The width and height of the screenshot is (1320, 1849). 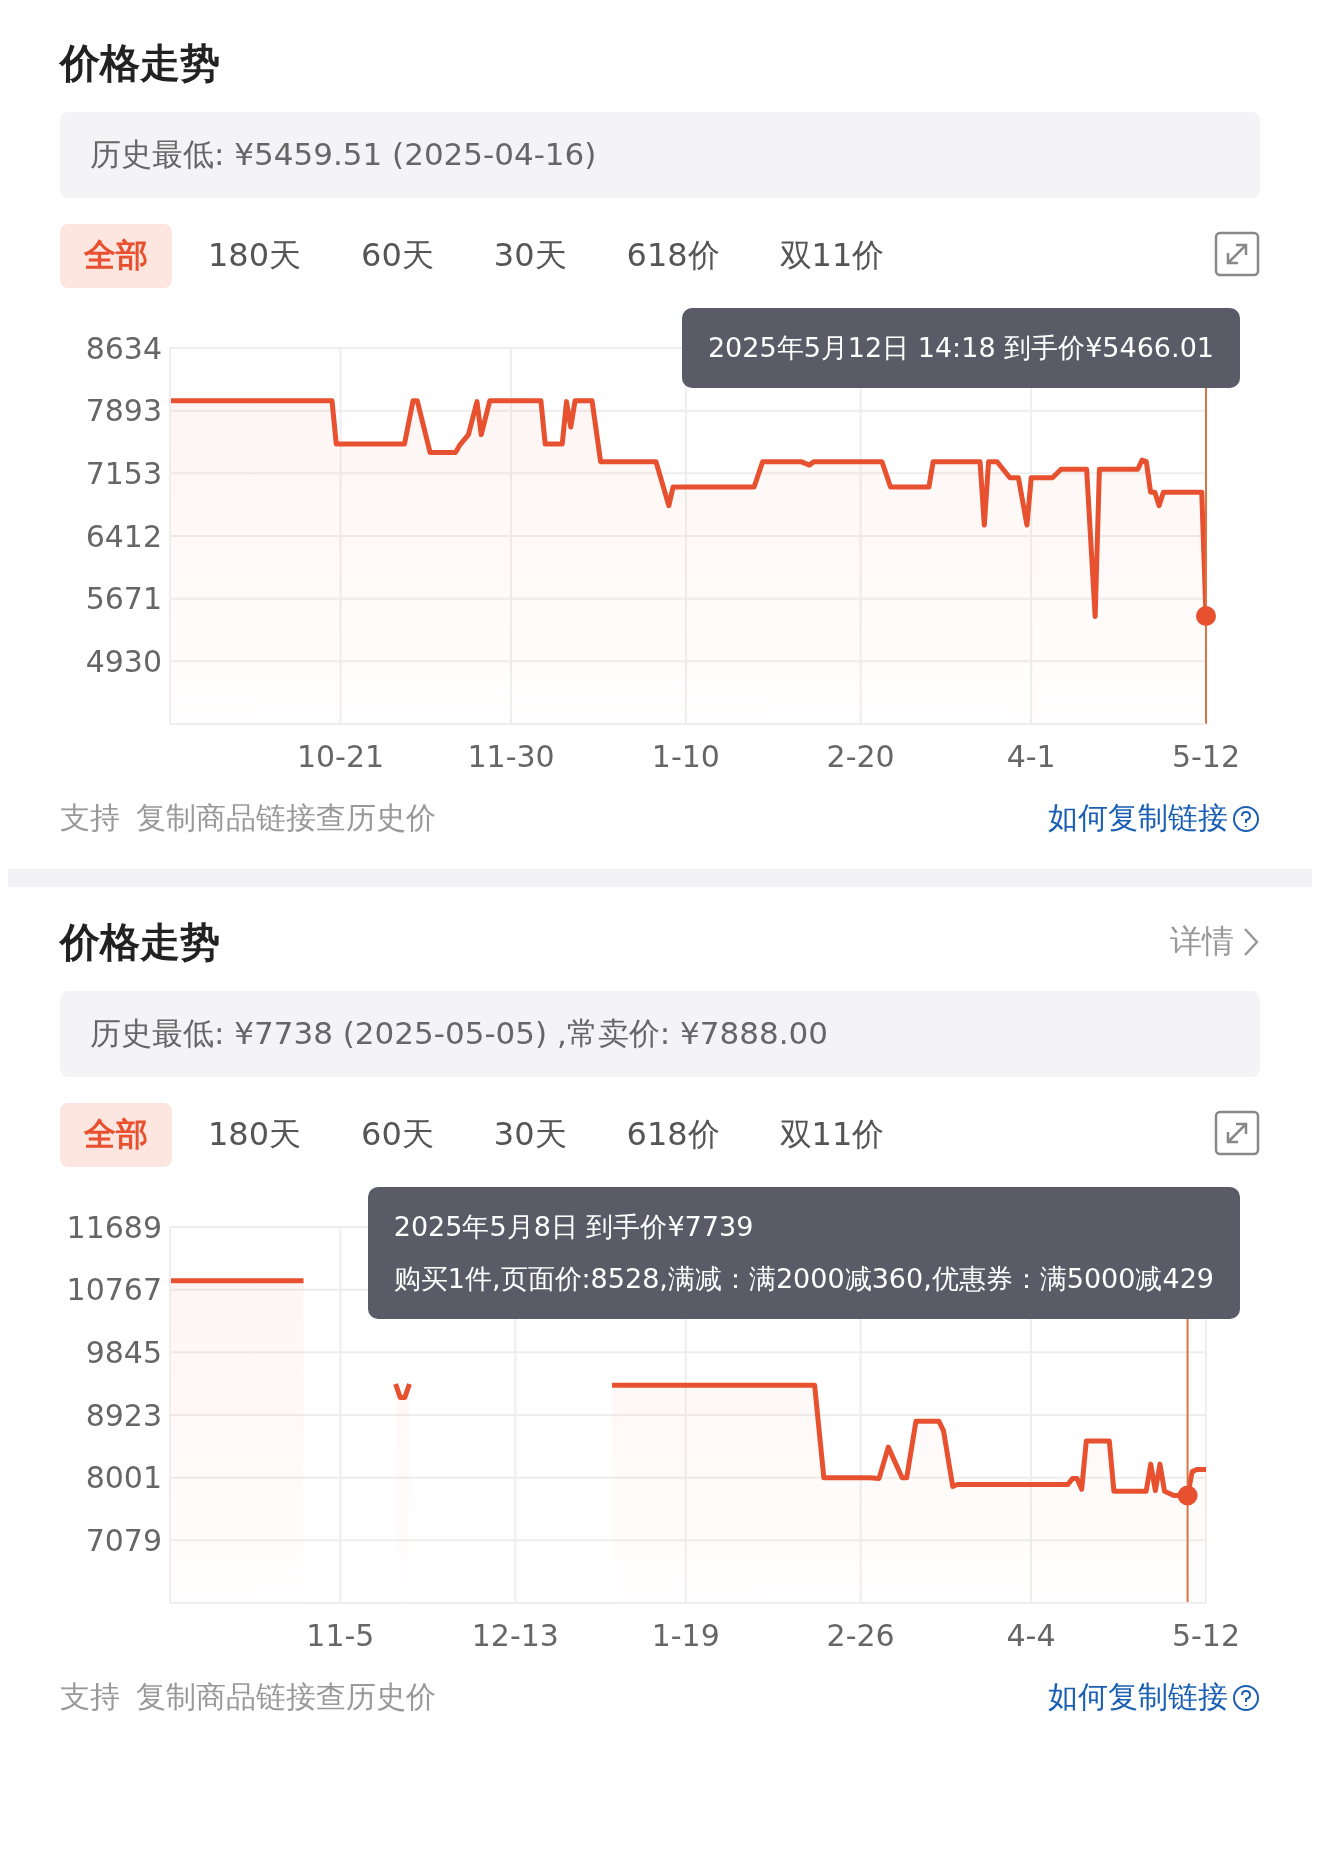 What do you see at coordinates (123, 1540) in the screenshot?
I see `y-tick-label: 7079` at bounding box center [123, 1540].